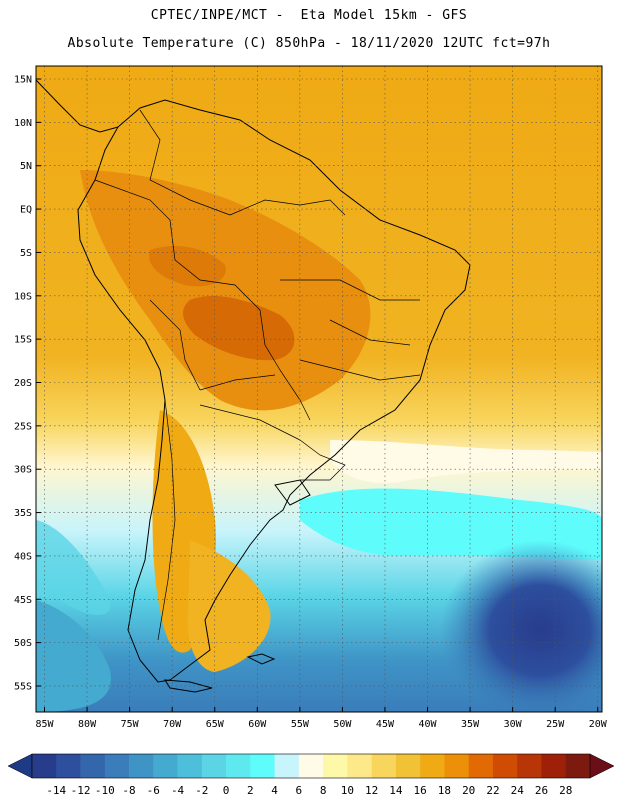  I want to click on colorbar-tick-label: 28, so click(565, 790).